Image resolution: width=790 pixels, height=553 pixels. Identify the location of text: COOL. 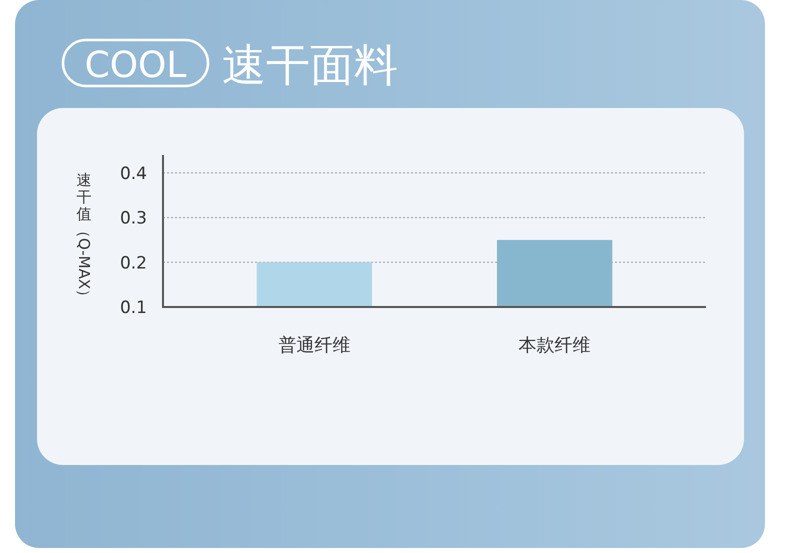
(135, 65).